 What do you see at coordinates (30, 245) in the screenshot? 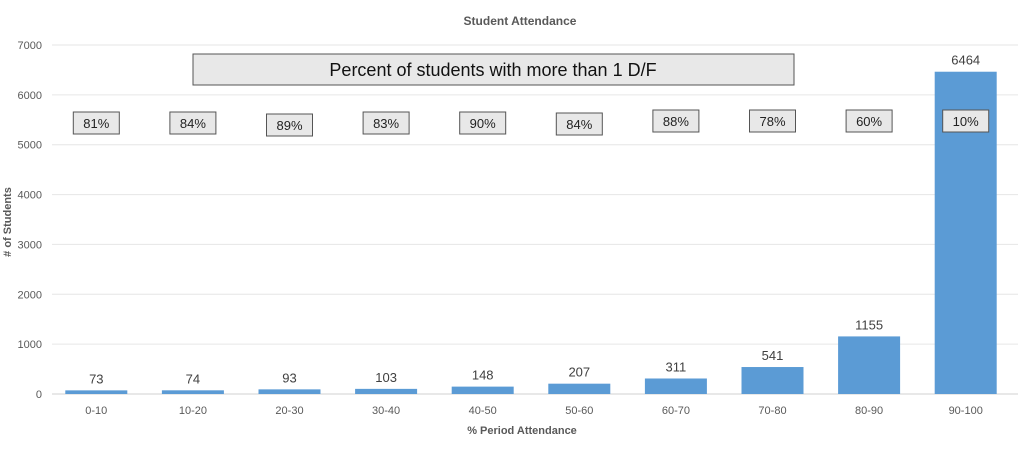
I see `y-tick-label: 3000` at bounding box center [30, 245].